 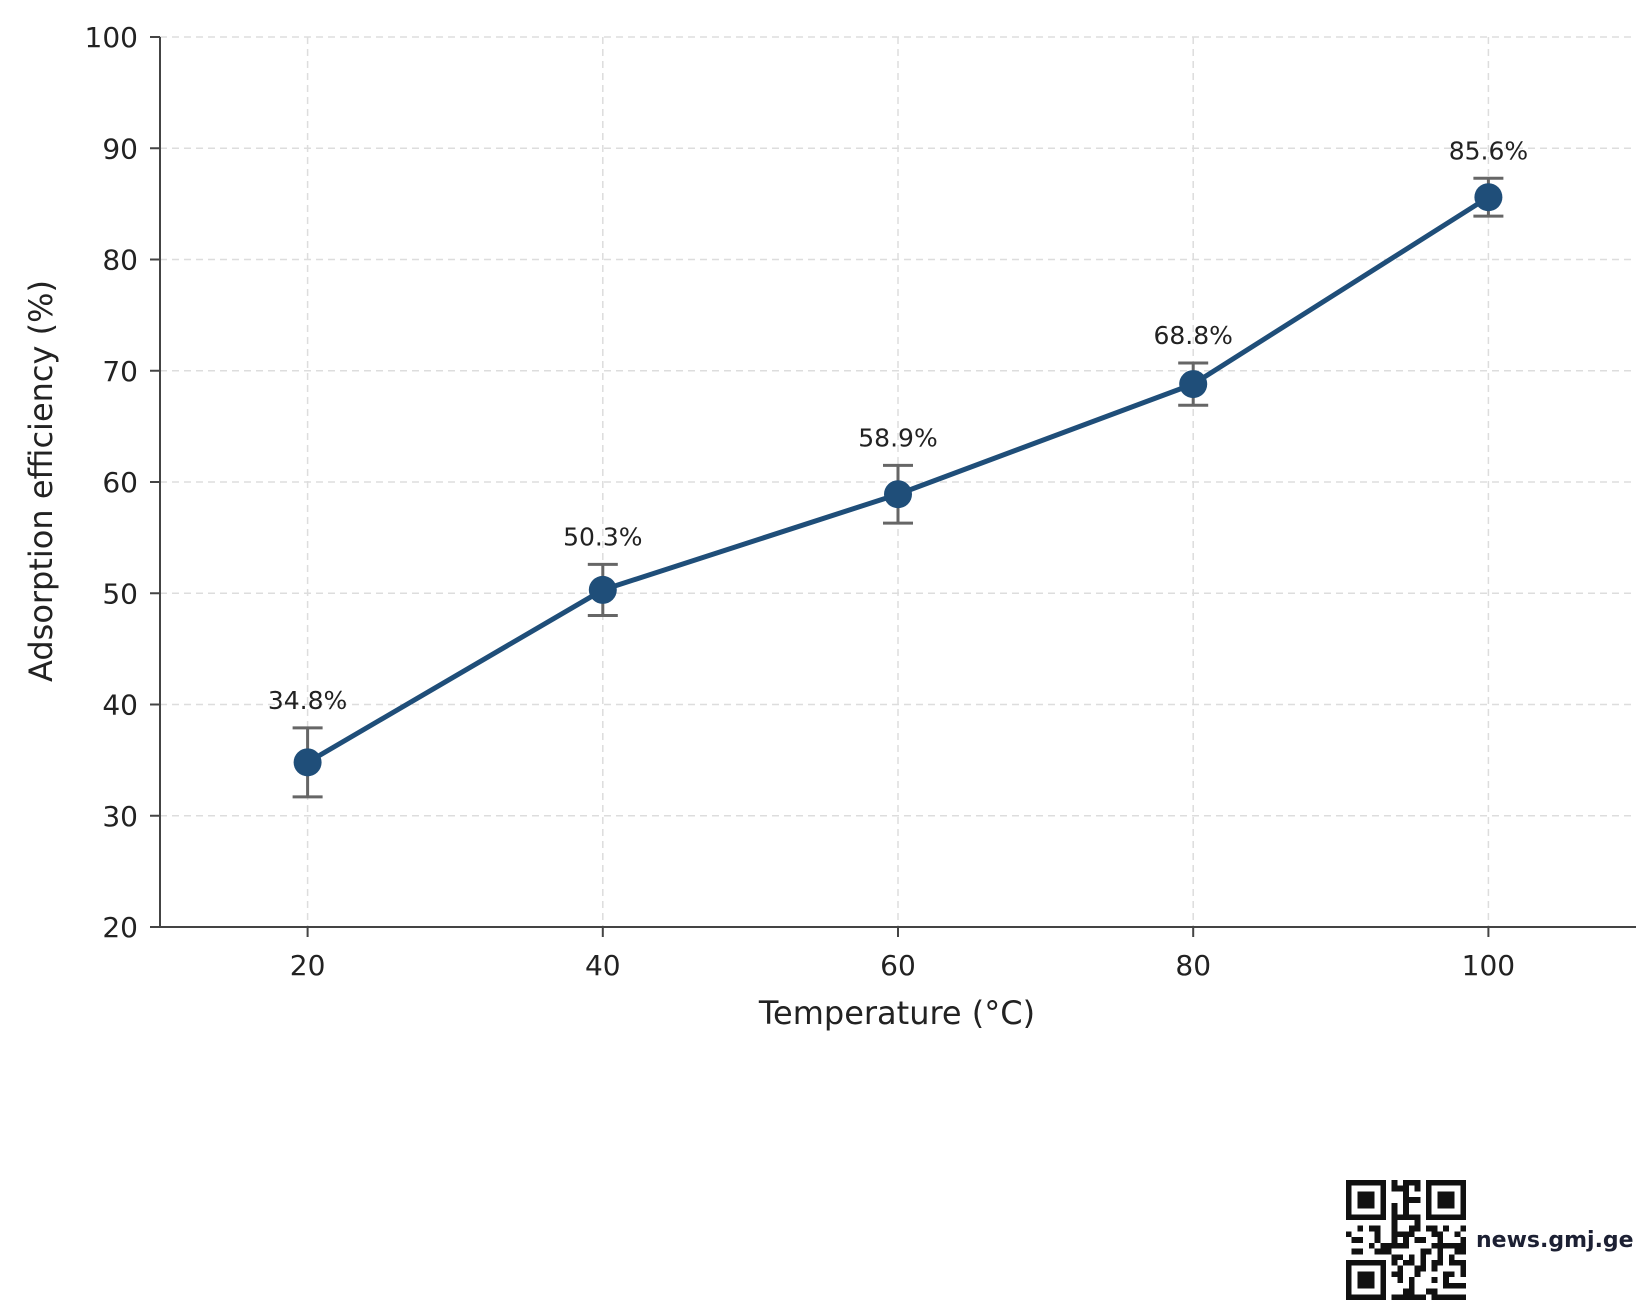 What do you see at coordinates (120, 371) in the screenshot?
I see `y-tick-label: 70` at bounding box center [120, 371].